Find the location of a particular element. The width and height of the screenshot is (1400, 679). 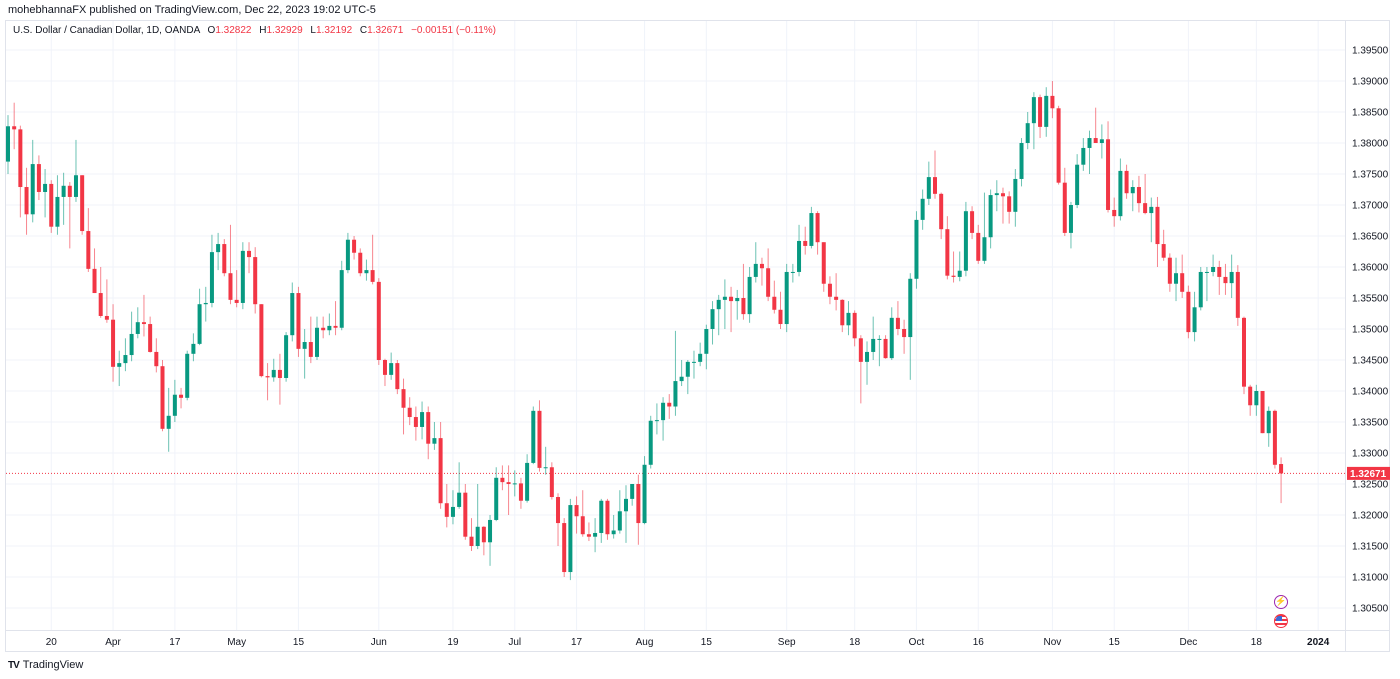

price-tick-label: 1.34500 is located at coordinates (1370, 361).